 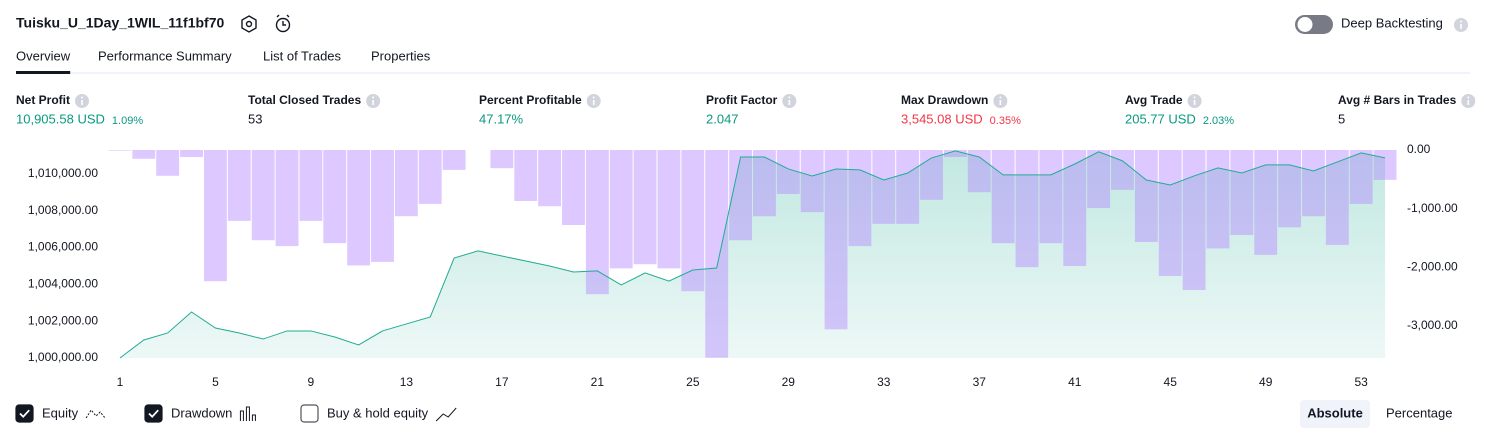 What do you see at coordinates (1218, 121) in the screenshot?
I see `metric-sub: 2.03%` at bounding box center [1218, 121].